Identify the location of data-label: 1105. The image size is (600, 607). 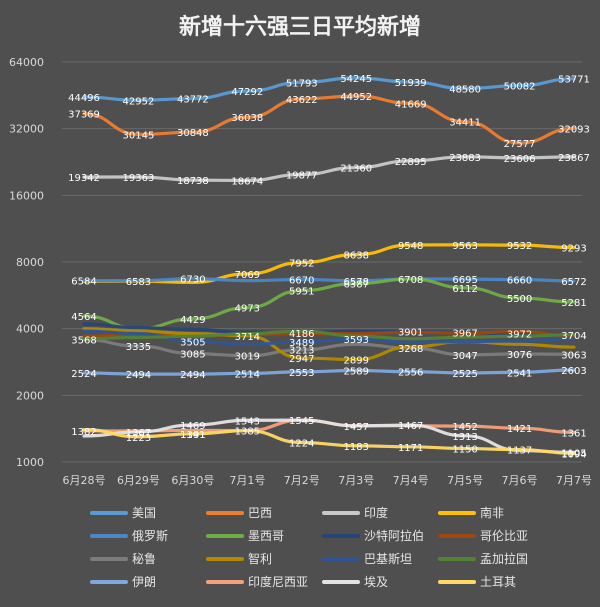
(573, 453).